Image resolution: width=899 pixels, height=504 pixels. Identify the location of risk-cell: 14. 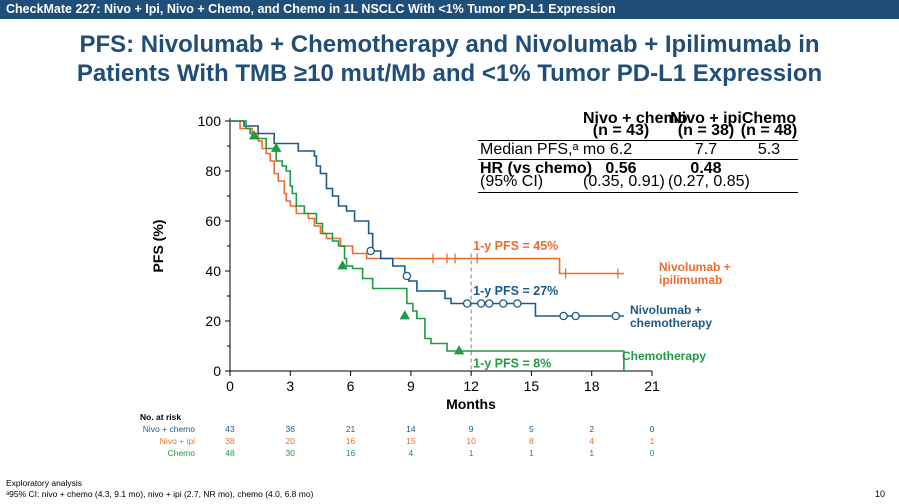
(411, 429).